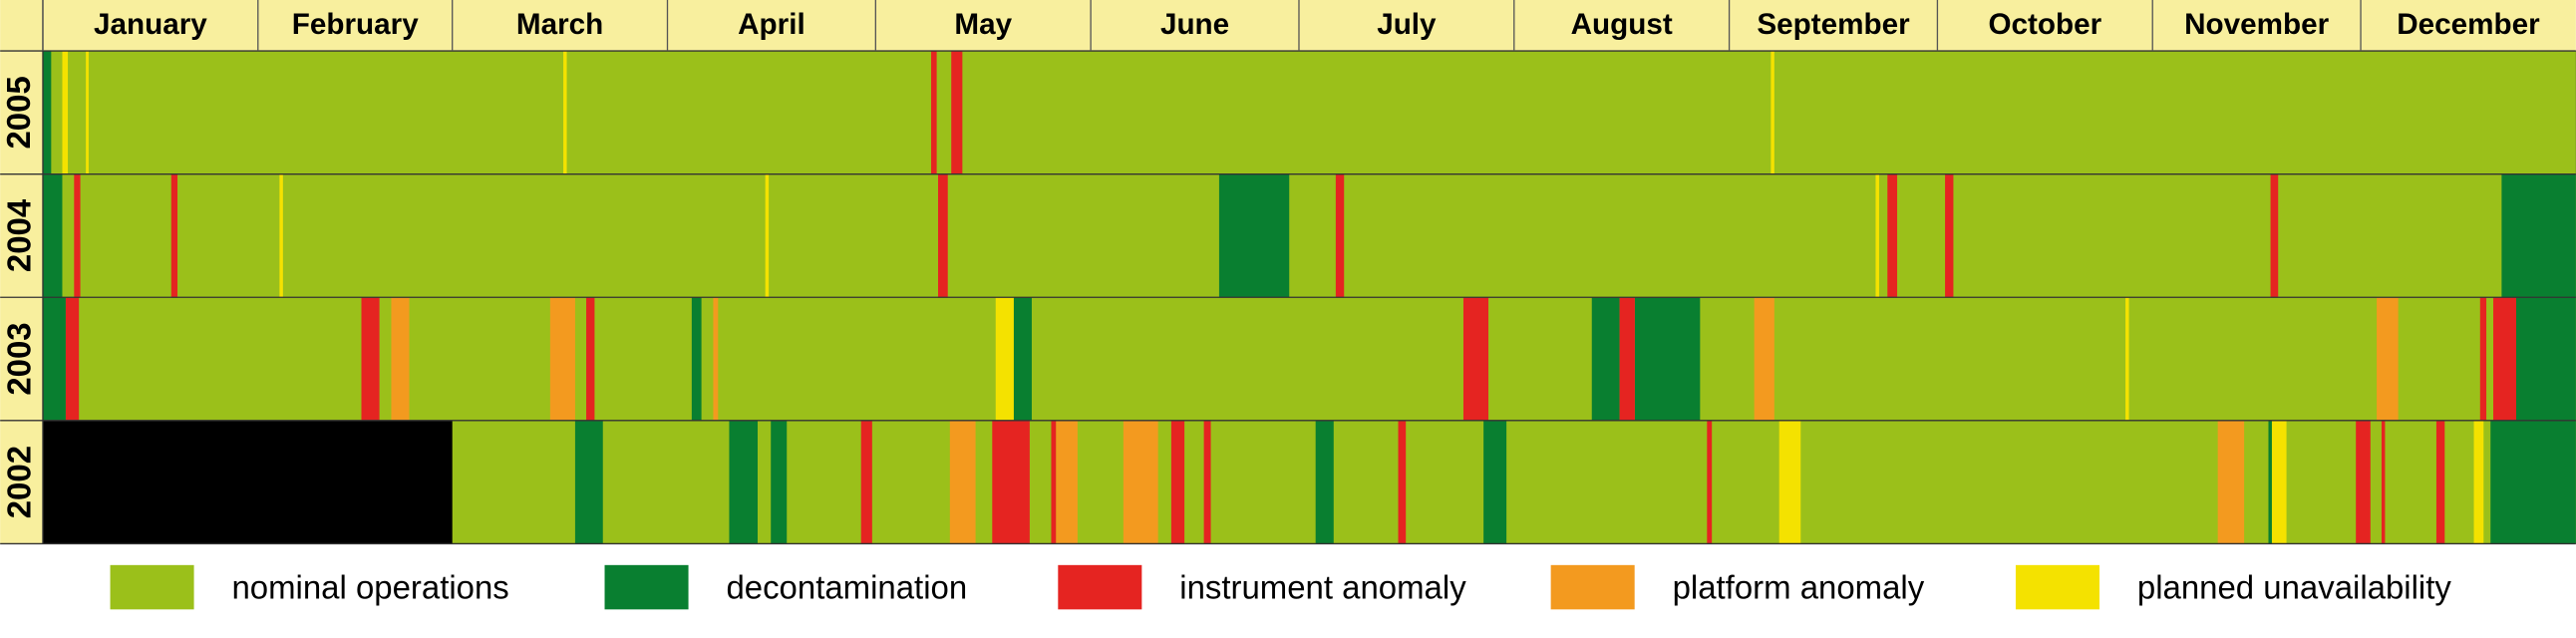 This screenshot has height=638, width=2576. Describe the element at coordinates (1288, 26) in the screenshot. I see `header-background` at that location.